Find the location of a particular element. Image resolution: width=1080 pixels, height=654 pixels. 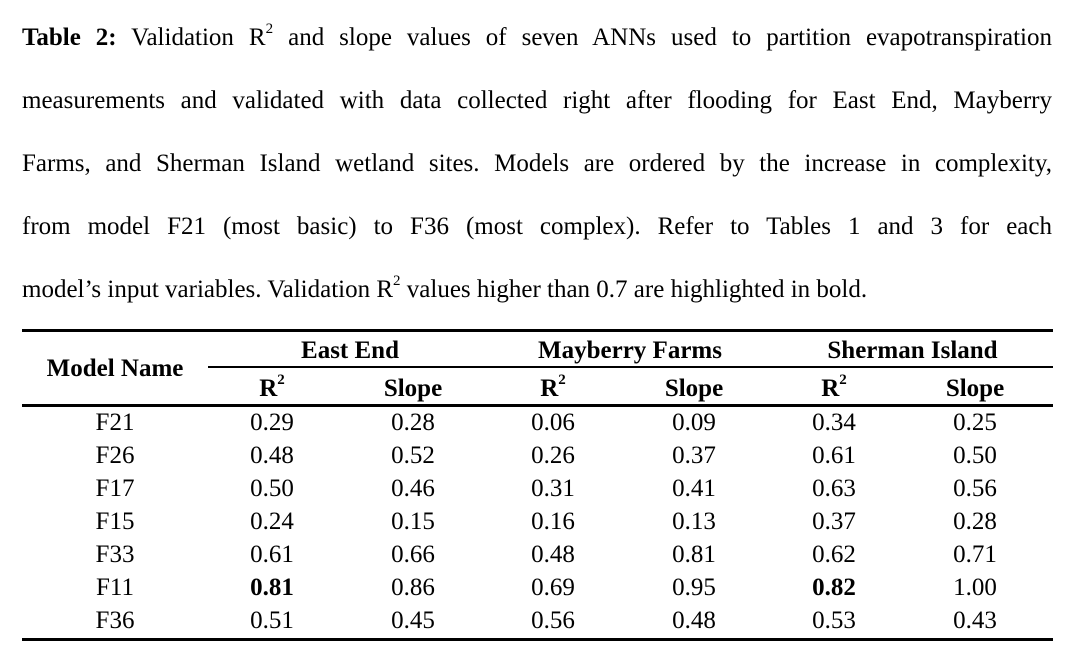

value-cell: 0.51 is located at coordinates (272, 620).